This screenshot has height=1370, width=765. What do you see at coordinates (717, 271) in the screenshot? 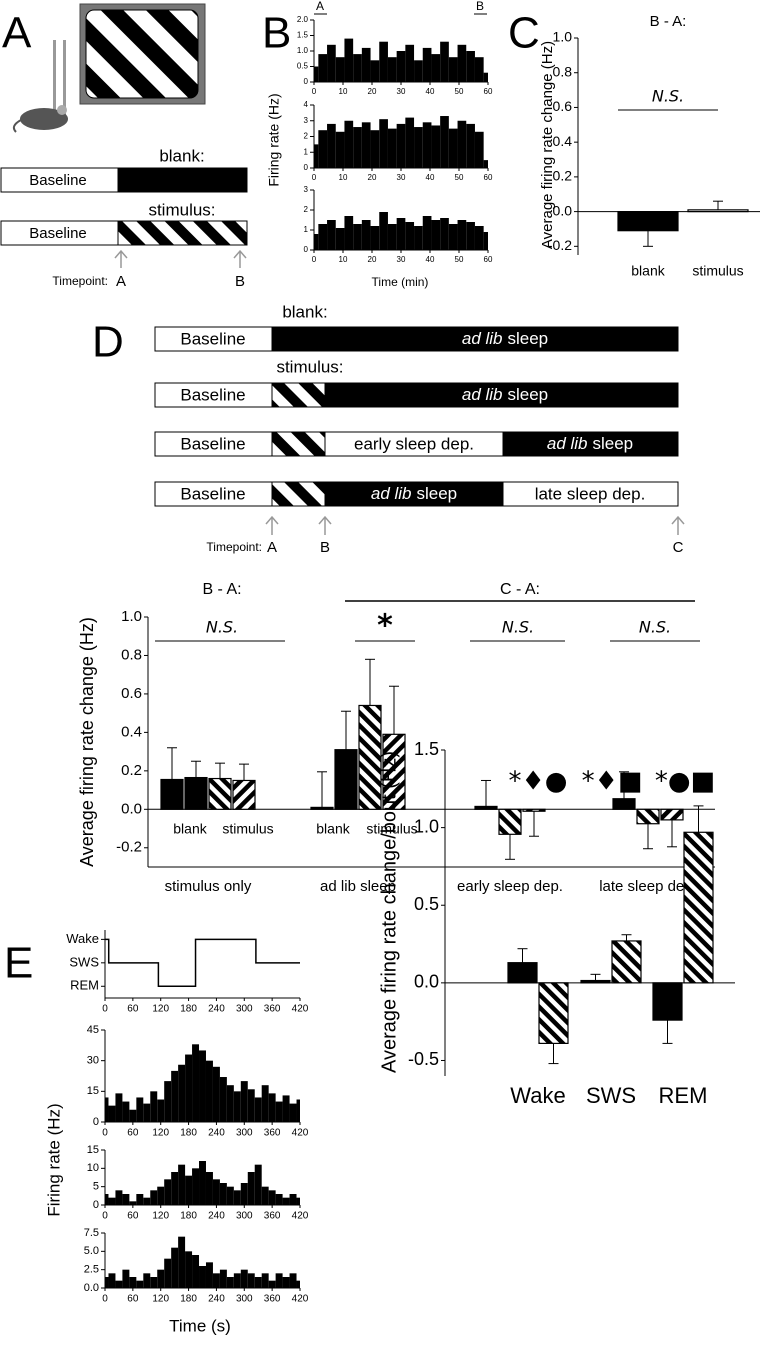
I see `x-tick-label: stimulus` at bounding box center [717, 271].